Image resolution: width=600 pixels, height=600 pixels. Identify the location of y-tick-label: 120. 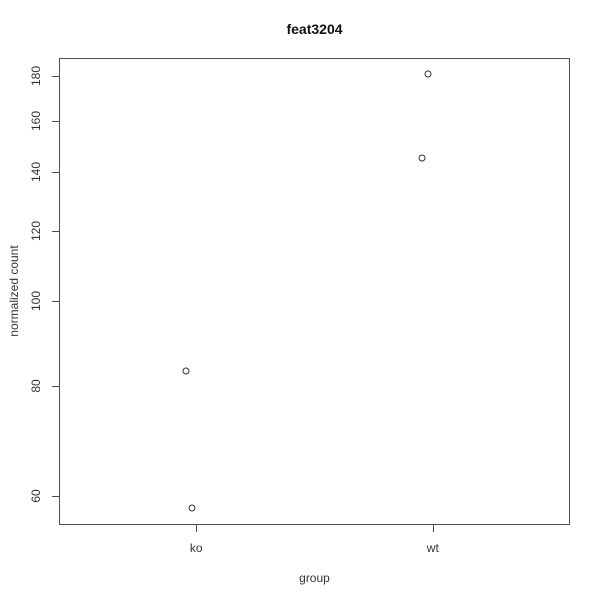
(36, 231).